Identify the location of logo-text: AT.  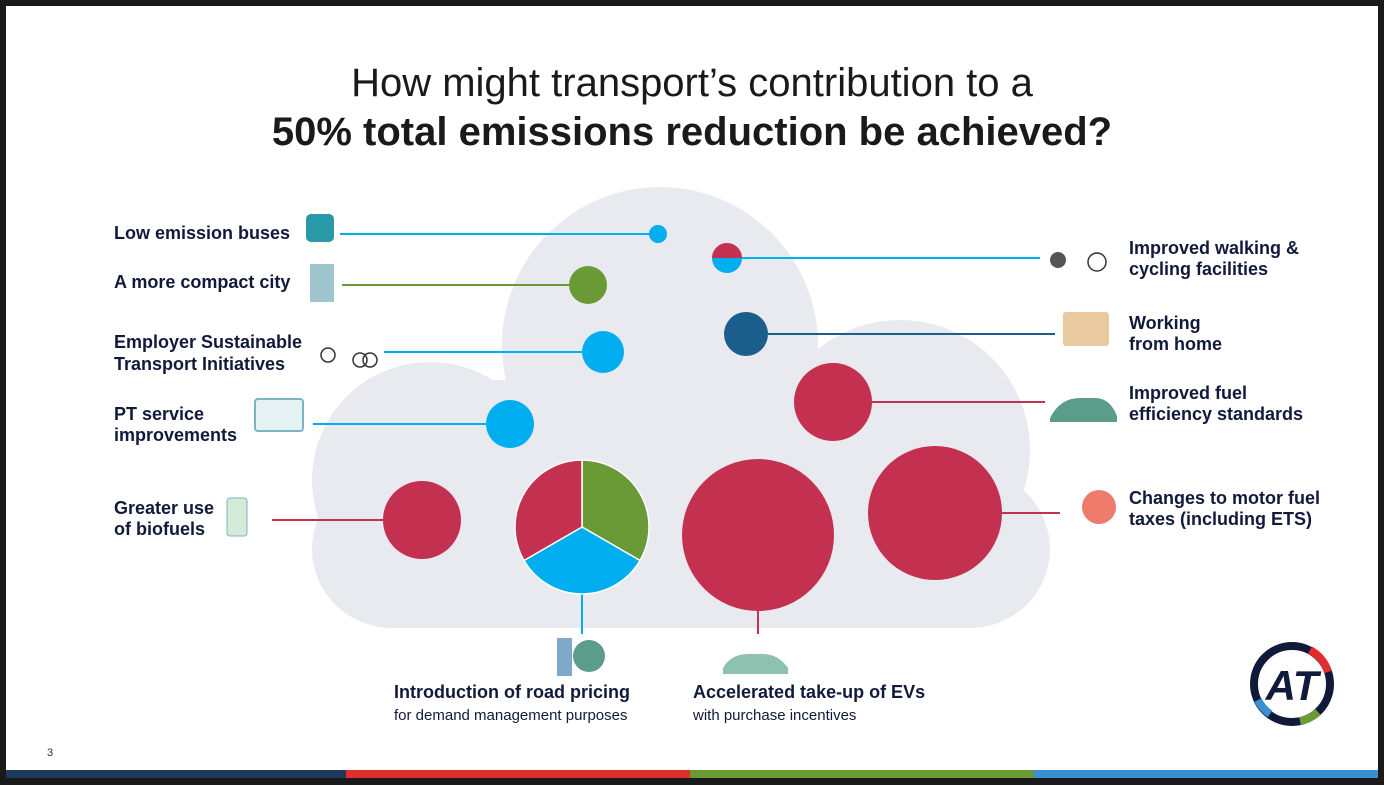
(1293, 685).